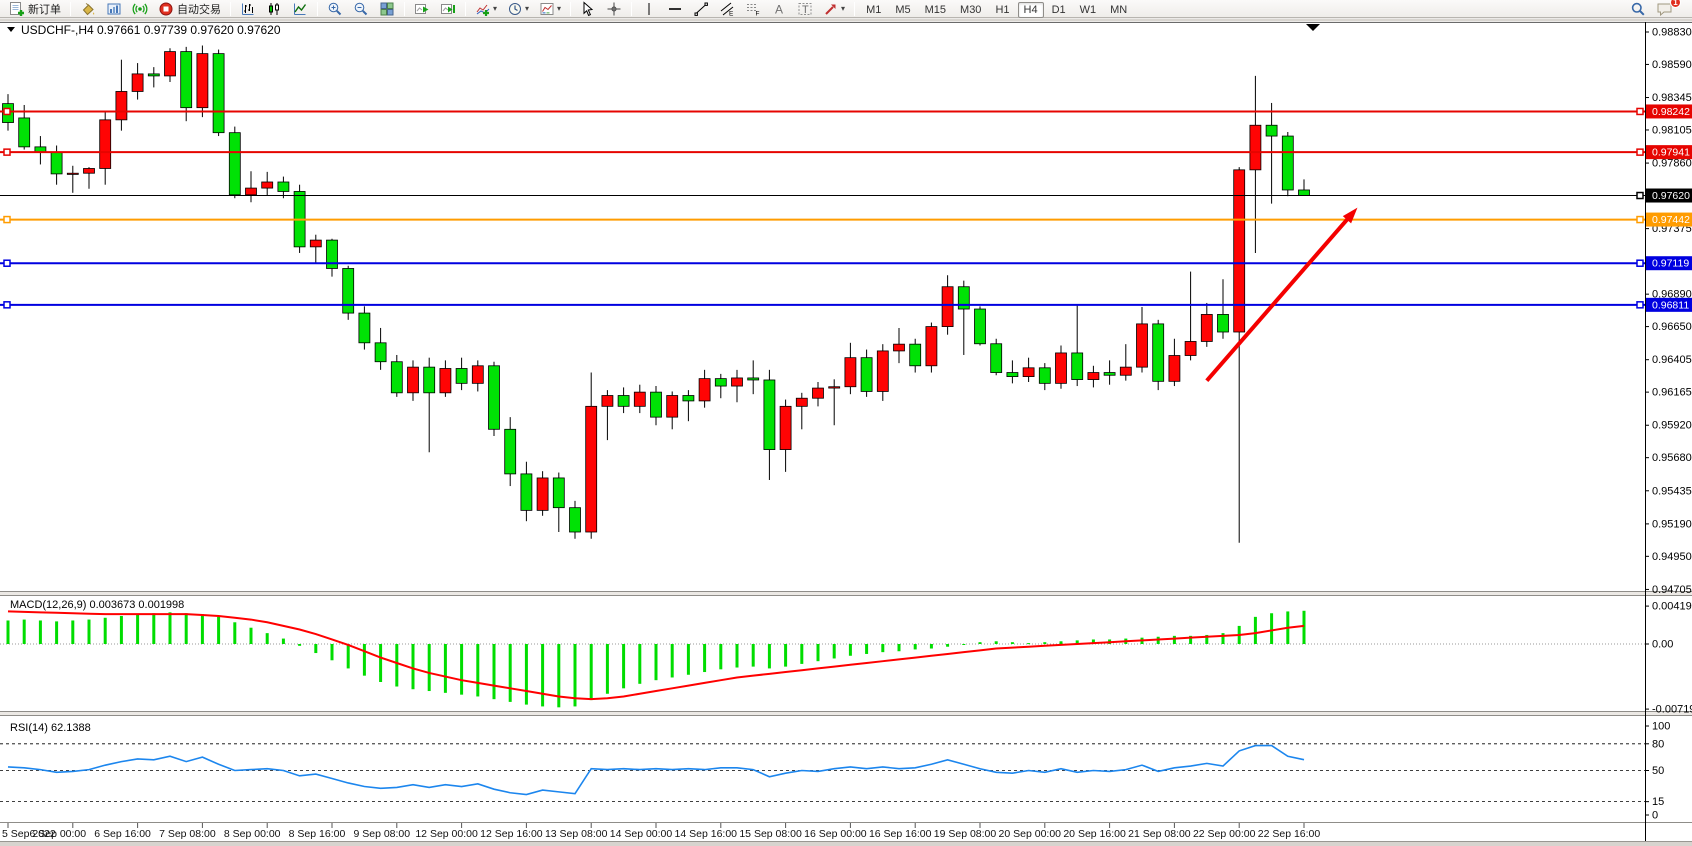 This screenshot has width=1692, height=846. I want to click on text-label-button: T, so click(805, 8).